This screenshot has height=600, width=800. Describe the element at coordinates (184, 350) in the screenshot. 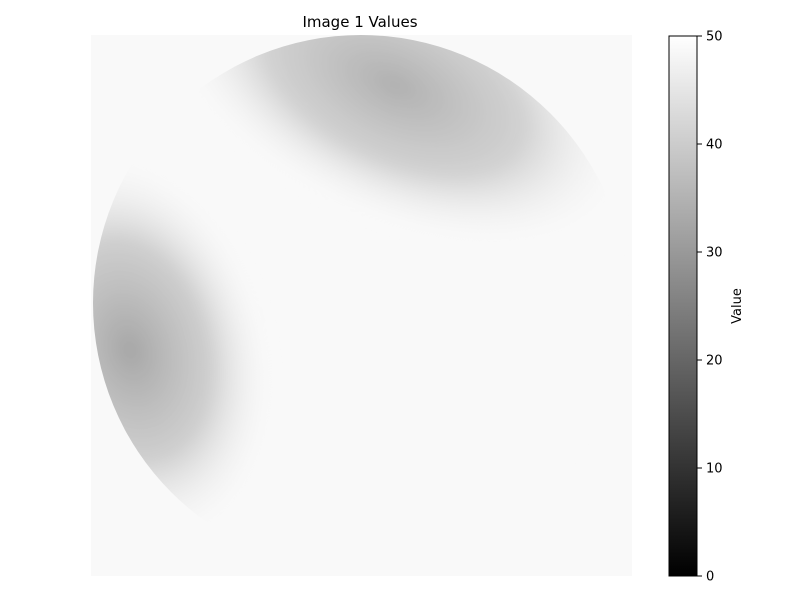

I see `left-low-region` at that location.